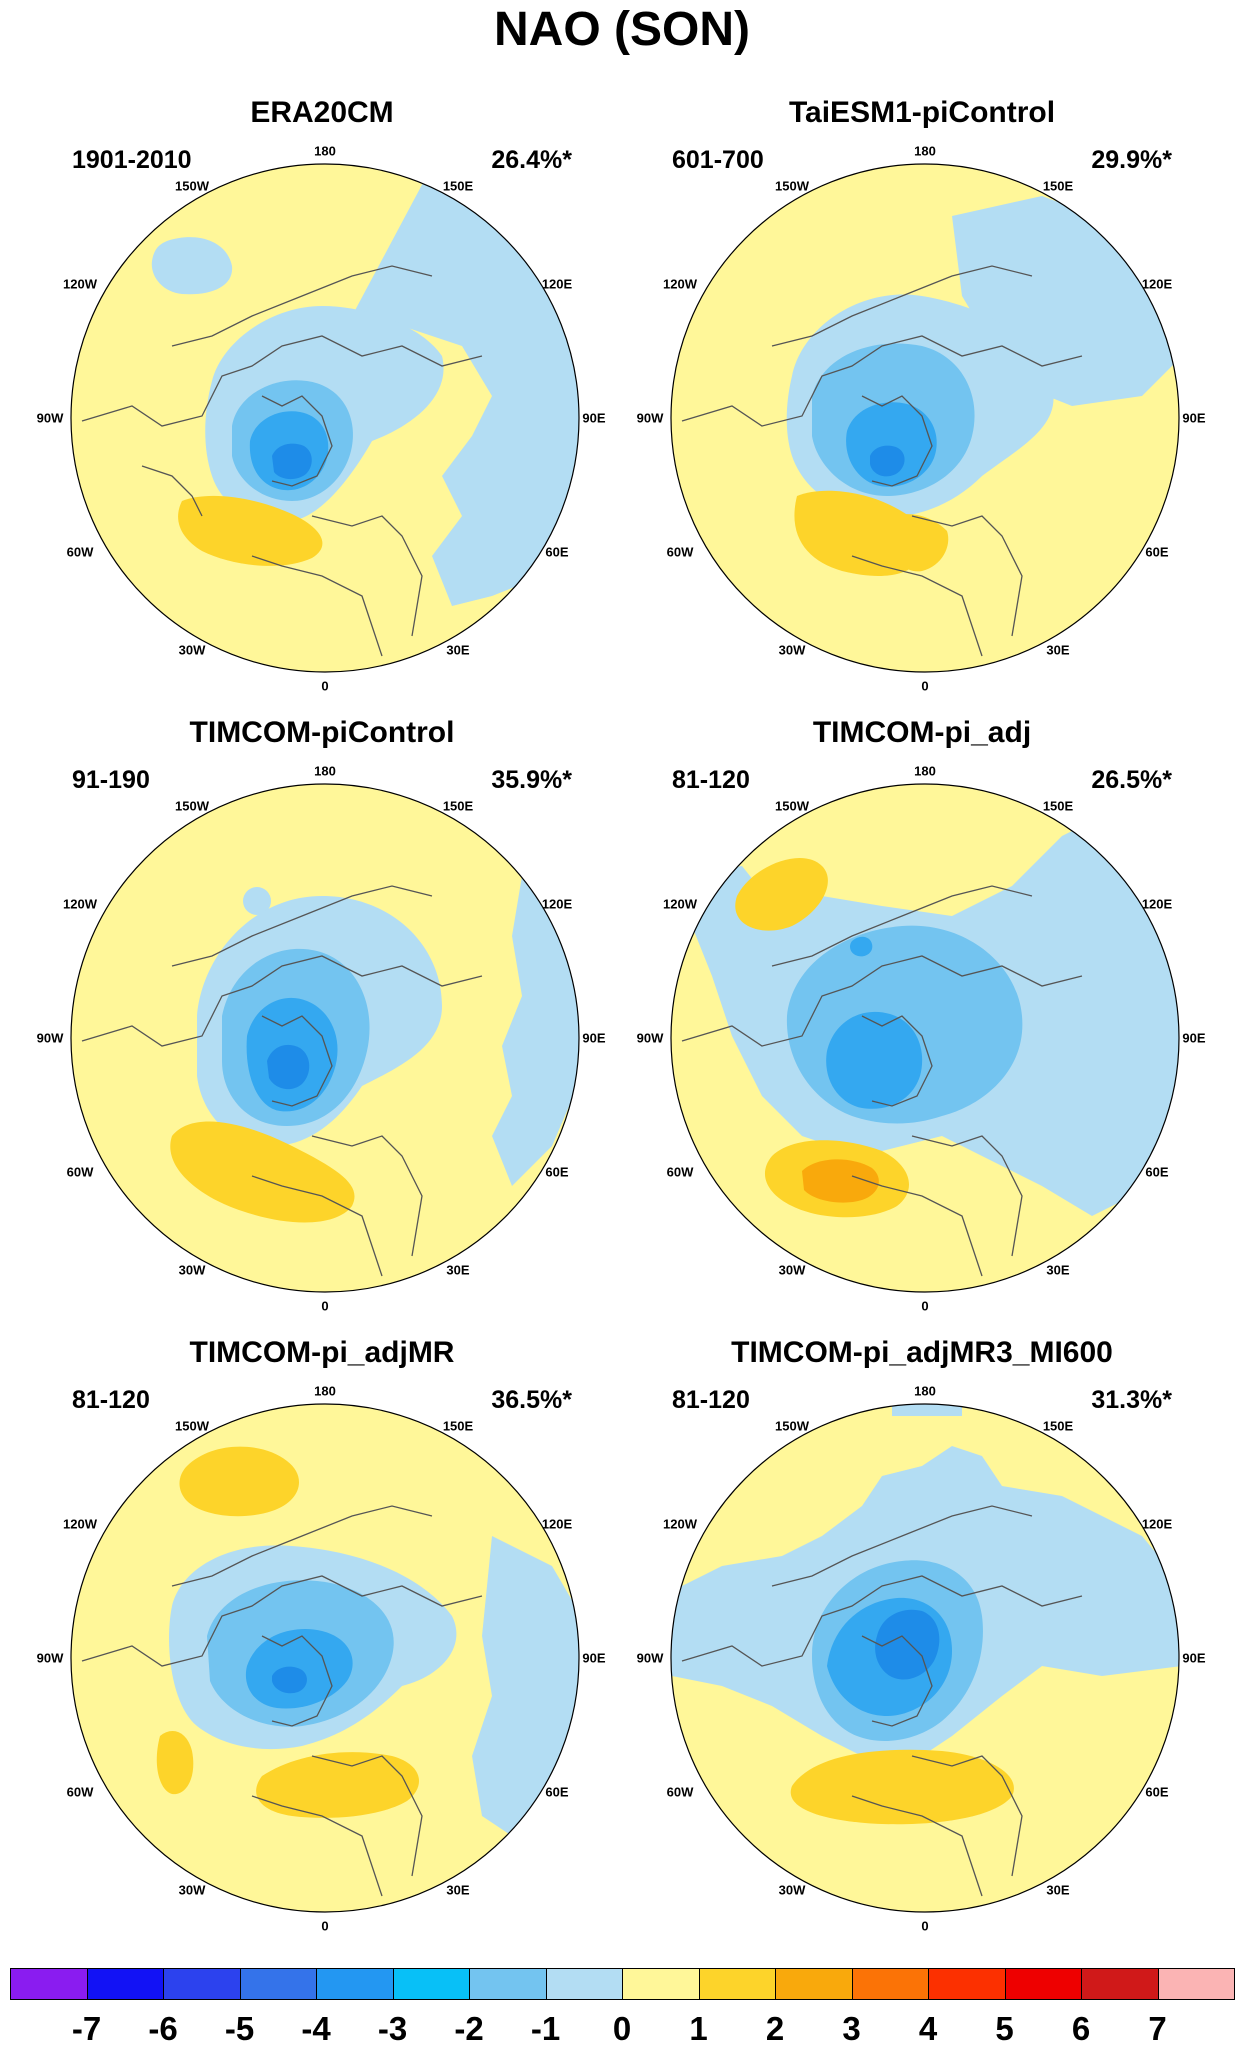  What do you see at coordinates (718, 160) in the screenshot?
I see `panel-period: 601-700` at bounding box center [718, 160].